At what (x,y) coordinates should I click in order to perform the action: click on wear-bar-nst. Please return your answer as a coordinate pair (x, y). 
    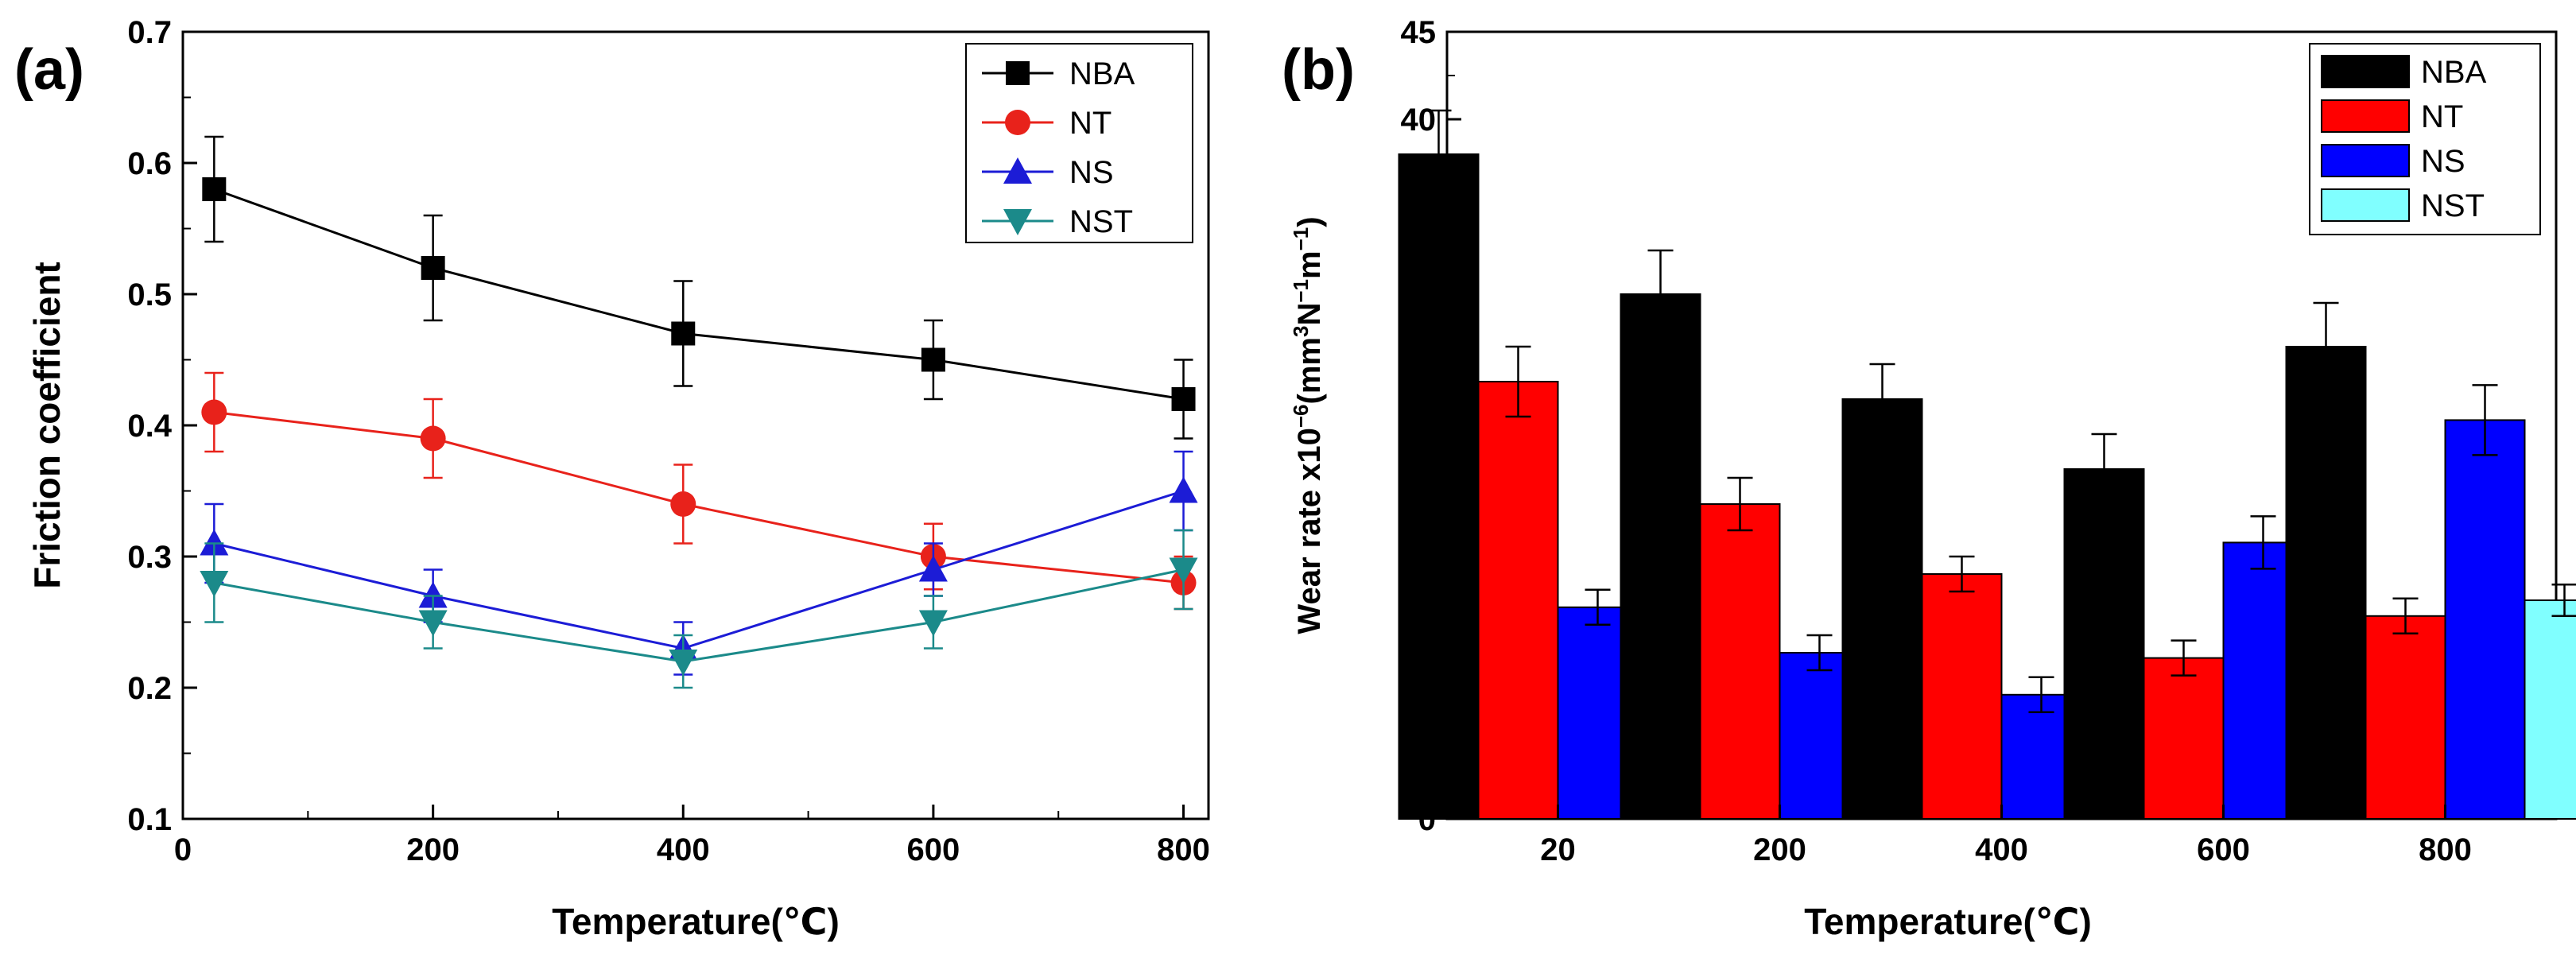
    Looking at the image, I should click on (2550, 709).